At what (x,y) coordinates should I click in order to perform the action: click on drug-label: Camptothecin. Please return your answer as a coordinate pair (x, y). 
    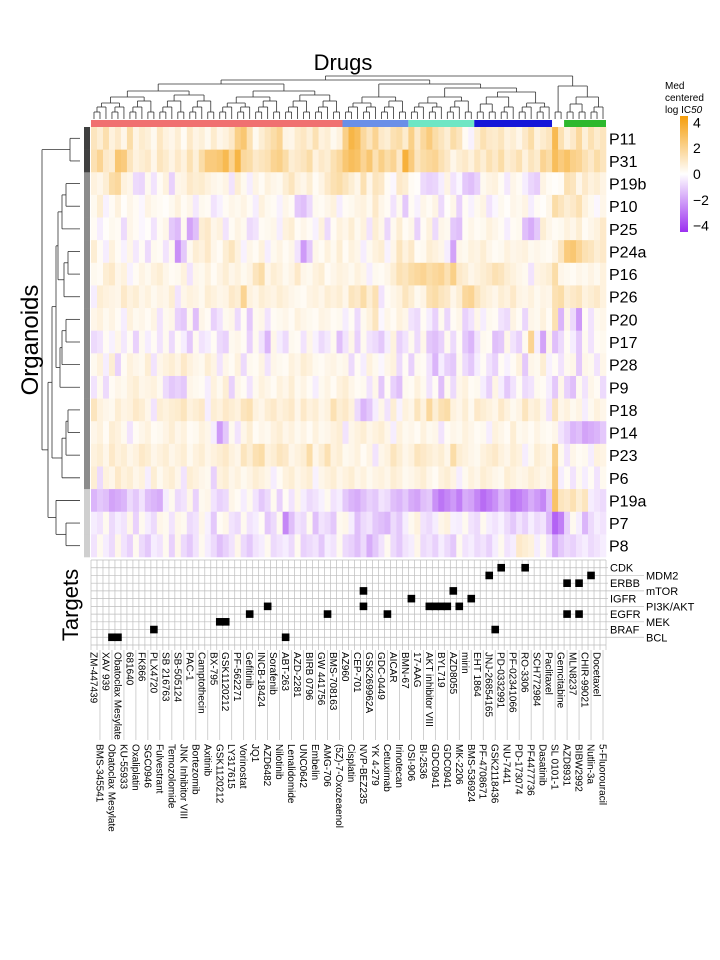
    Looking at the image, I should click on (200, 683).